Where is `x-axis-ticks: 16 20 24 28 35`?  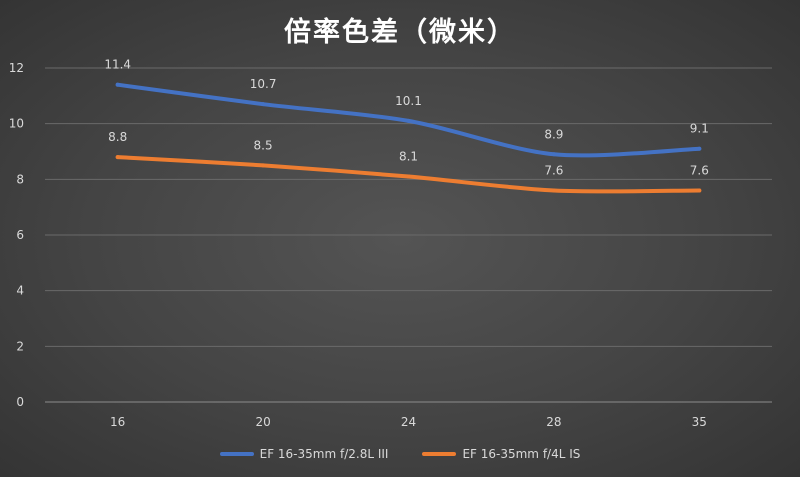 x-axis-ticks: 16 20 24 28 35 is located at coordinates (408, 422).